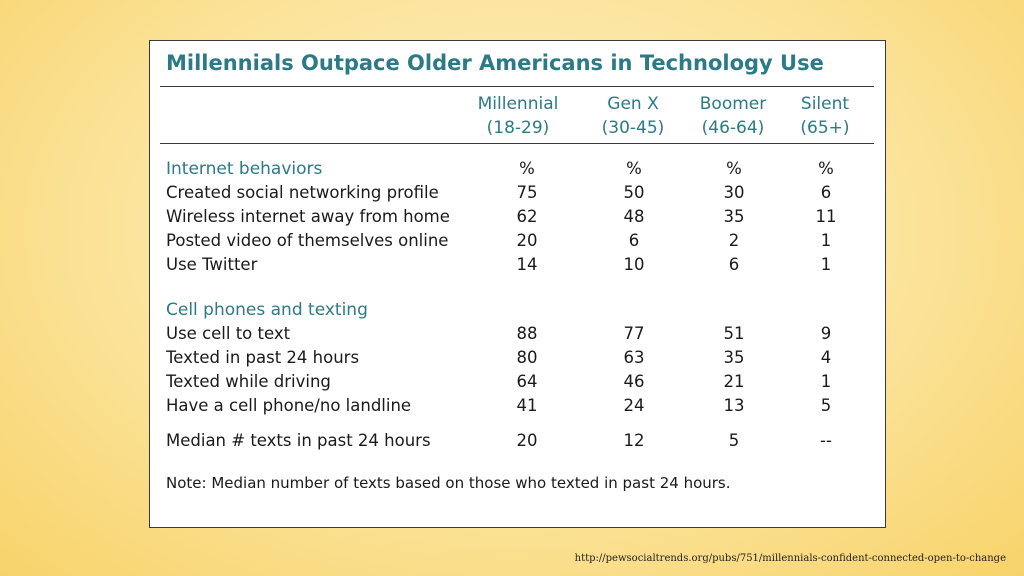 This screenshot has height=576, width=1024. What do you see at coordinates (298, 440) in the screenshot?
I see `median-row-label: Median # texts in past 24 hours` at bounding box center [298, 440].